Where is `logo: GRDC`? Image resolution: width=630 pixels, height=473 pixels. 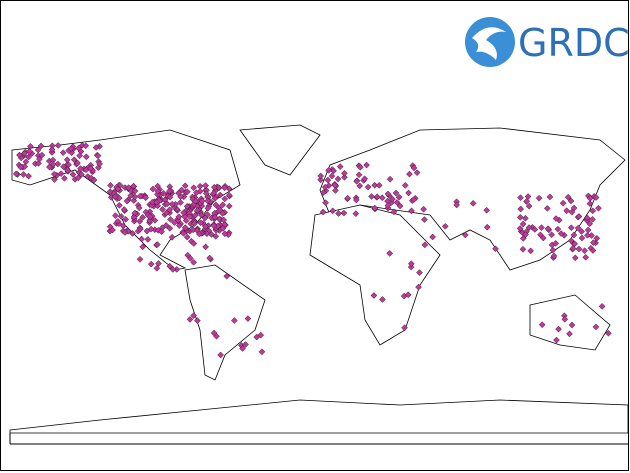
logo: GRDC is located at coordinates (547, 42).